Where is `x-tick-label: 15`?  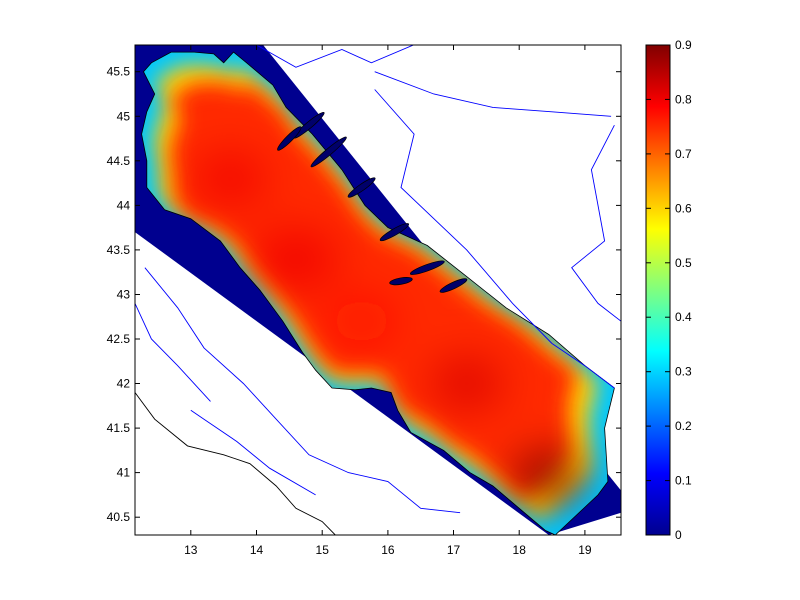
x-tick-label: 15 is located at coordinates (323, 550).